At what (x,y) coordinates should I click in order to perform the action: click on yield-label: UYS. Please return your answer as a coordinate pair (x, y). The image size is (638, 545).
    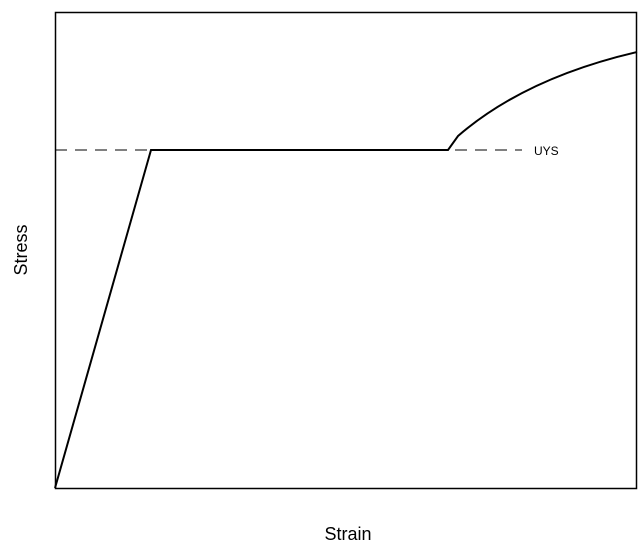
    Looking at the image, I should click on (546, 151).